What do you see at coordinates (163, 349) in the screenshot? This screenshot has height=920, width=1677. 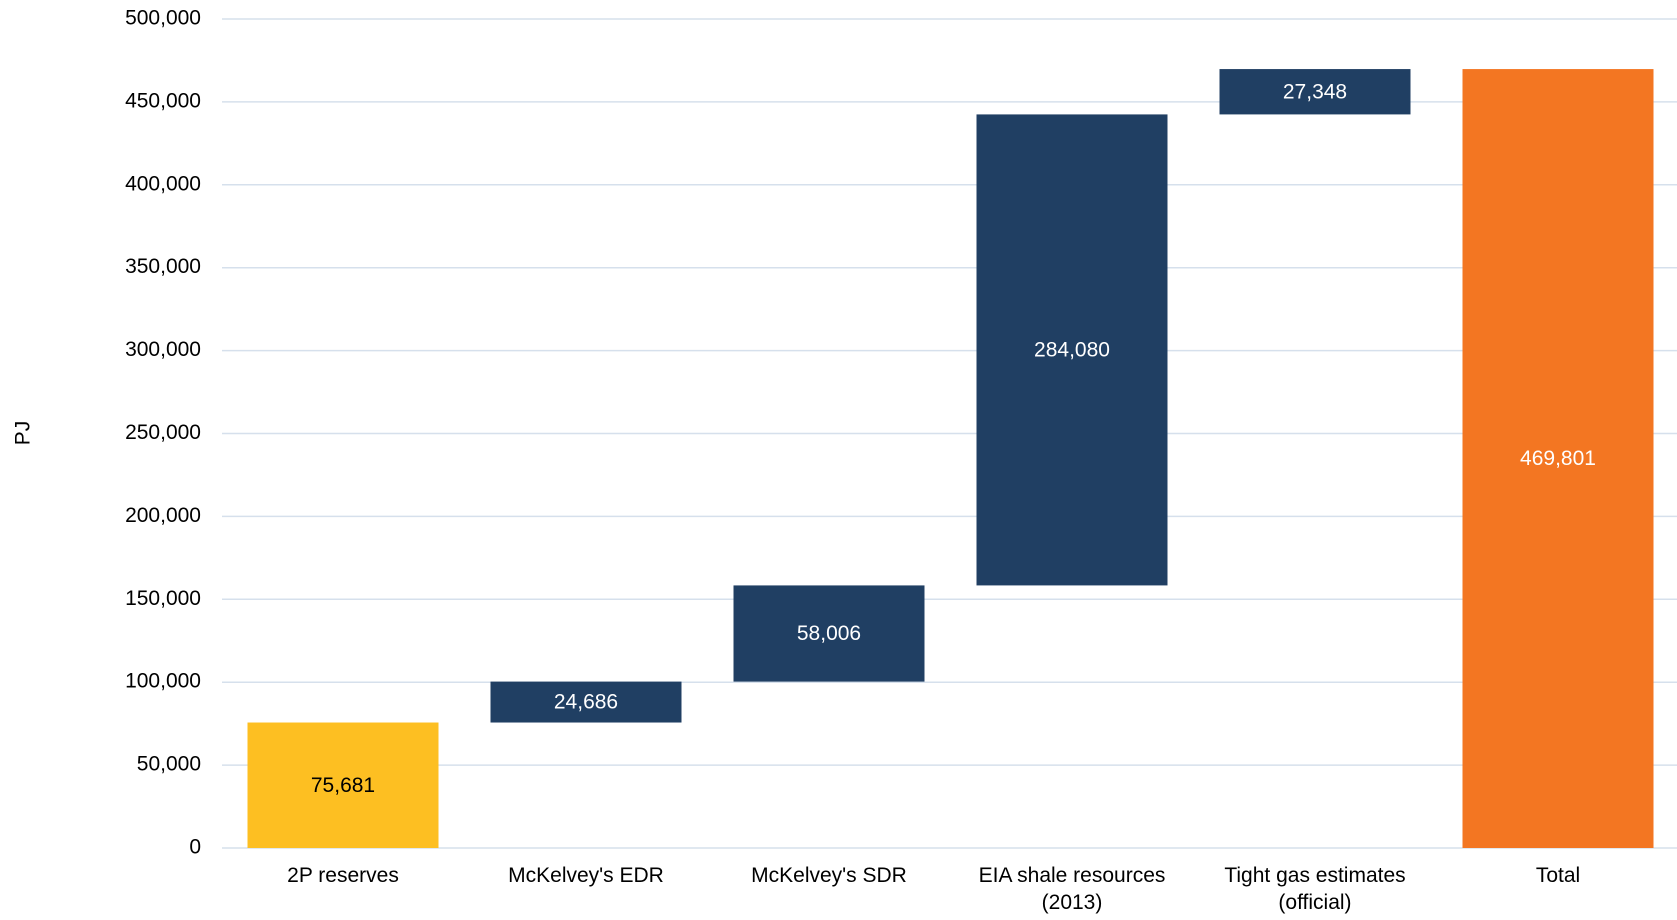 I see `y-tick-label: 300,000` at bounding box center [163, 349].